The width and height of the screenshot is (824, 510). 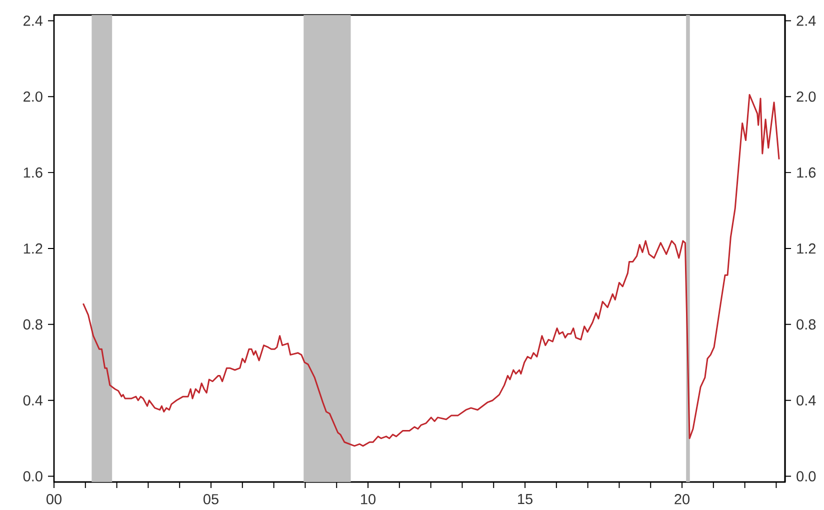 I want to click on y-tick-label: 0.0, so click(x=806, y=476).